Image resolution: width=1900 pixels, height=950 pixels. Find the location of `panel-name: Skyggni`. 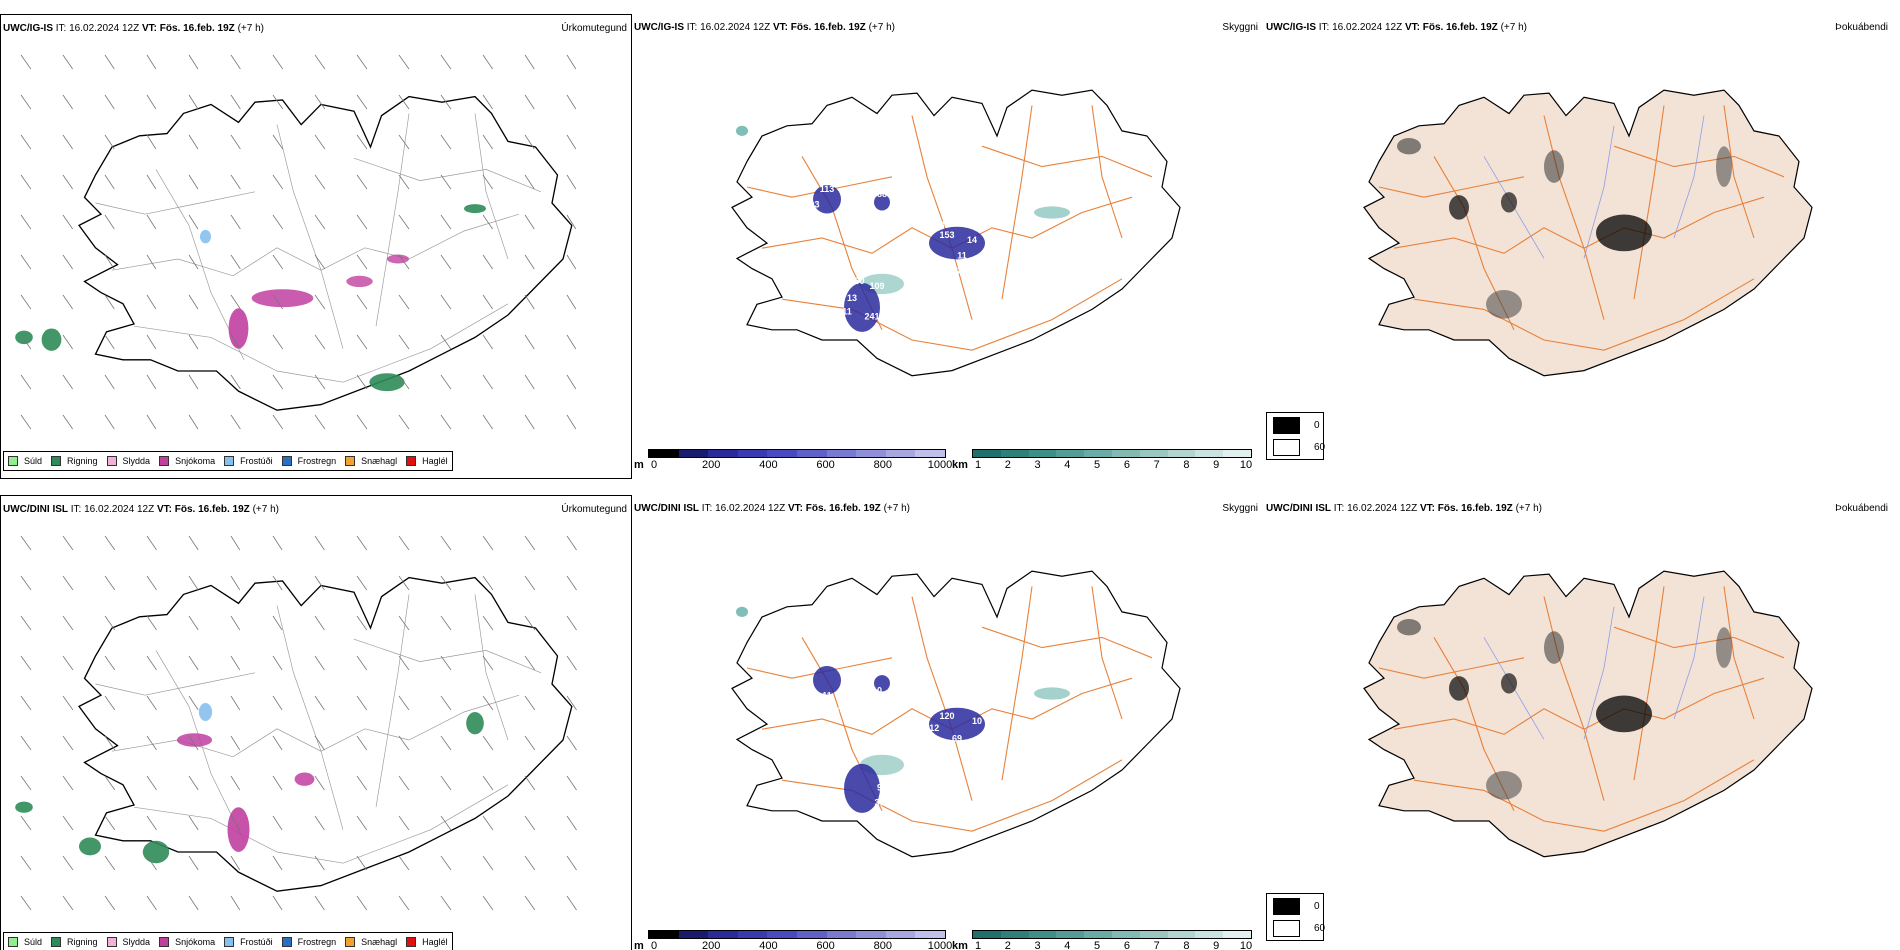

panel-name: Skyggni is located at coordinates (1240, 508).